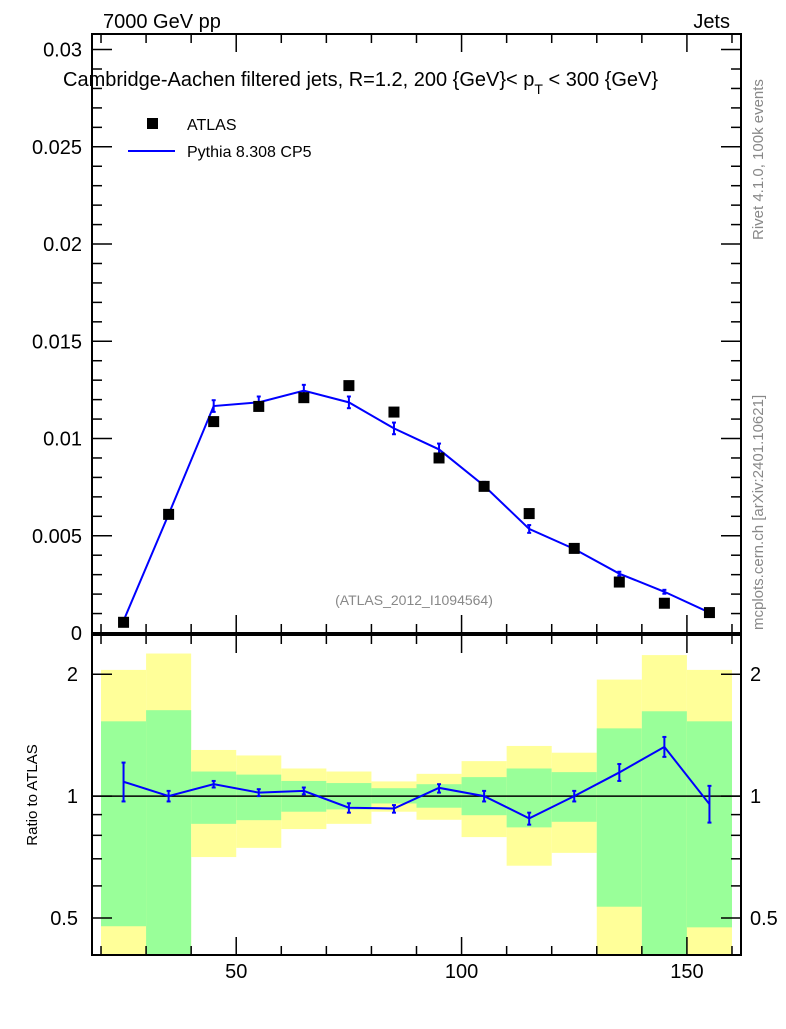  I want to click on y-tick-label: 0.015, so click(57, 342).